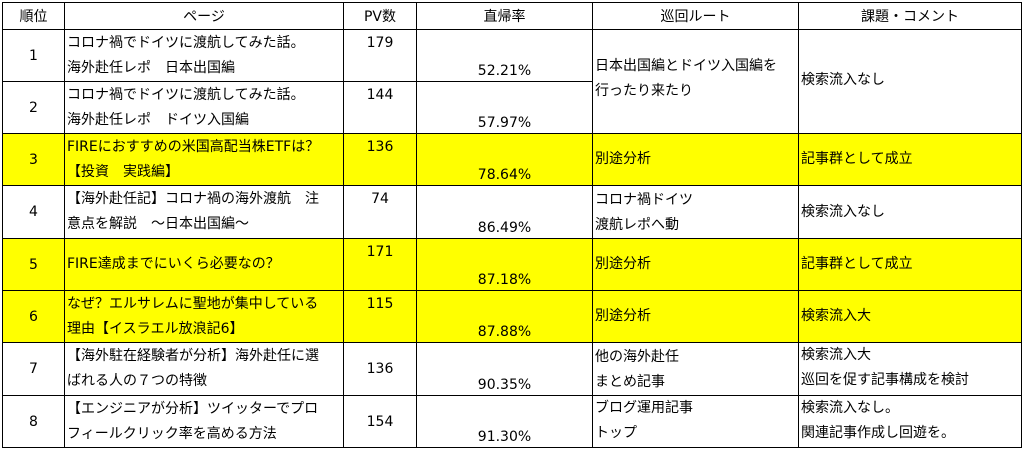 Image resolution: width=1024 pixels, height=452 pixels. What do you see at coordinates (204, 16) in the screenshot?
I see `header-page: ページ` at bounding box center [204, 16].